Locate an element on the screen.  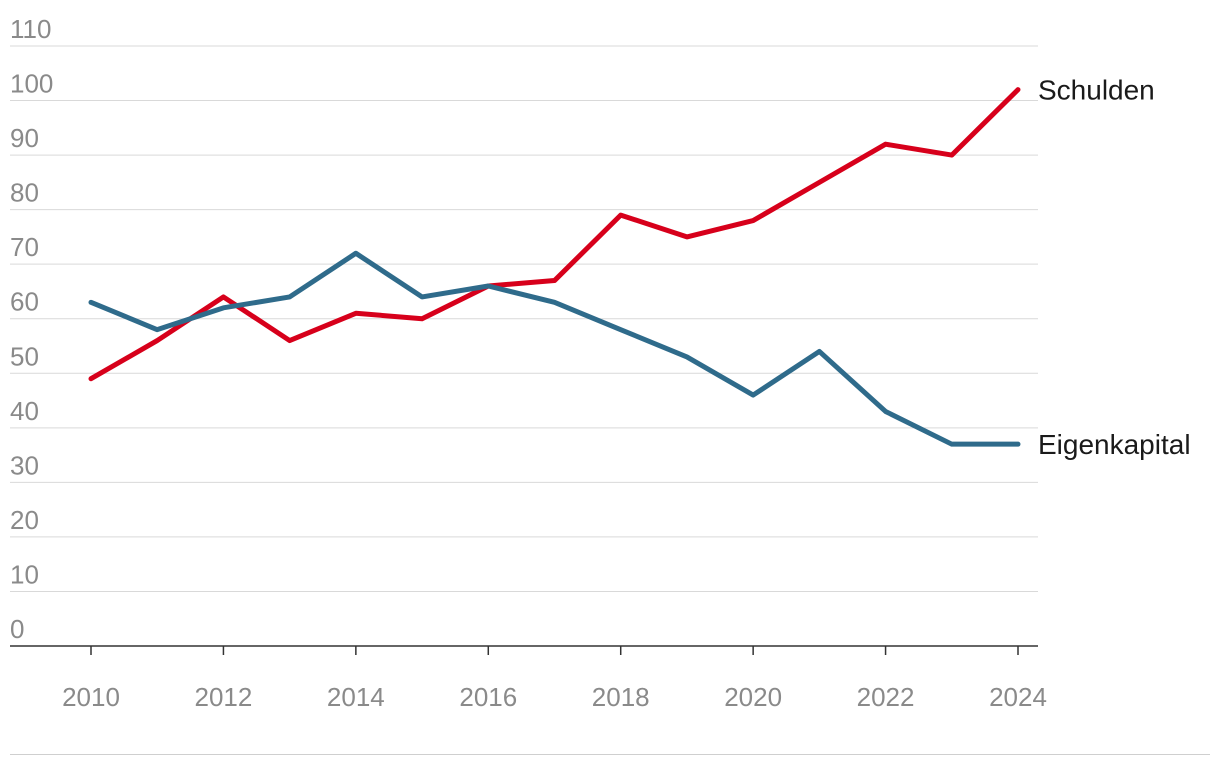
y-tick-label: 40 is located at coordinates (24, 411).